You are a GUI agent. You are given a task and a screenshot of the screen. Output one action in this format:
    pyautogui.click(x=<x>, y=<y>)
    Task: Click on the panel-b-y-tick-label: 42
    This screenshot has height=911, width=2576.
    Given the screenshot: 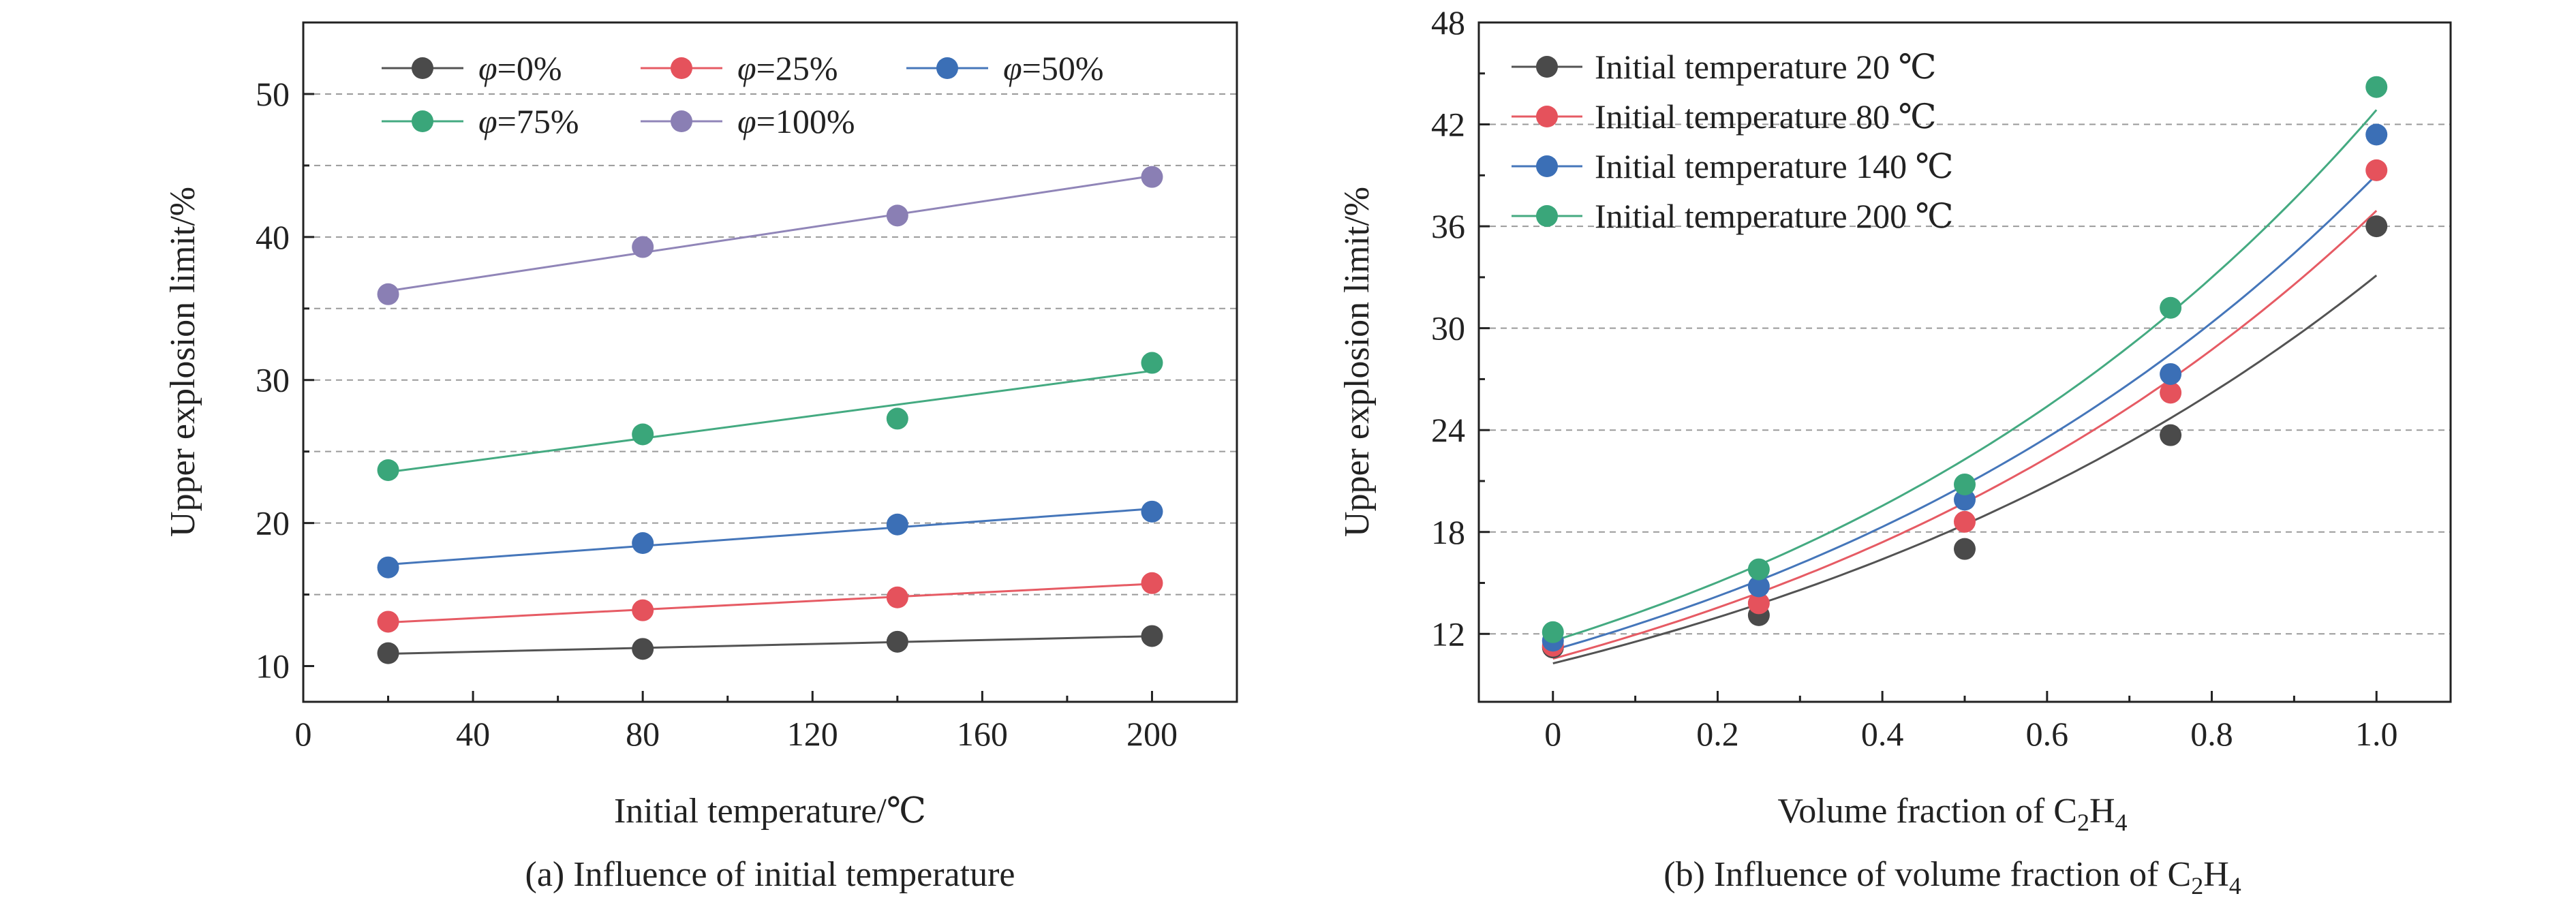 What is the action you would take?
    pyautogui.click(x=1448, y=125)
    